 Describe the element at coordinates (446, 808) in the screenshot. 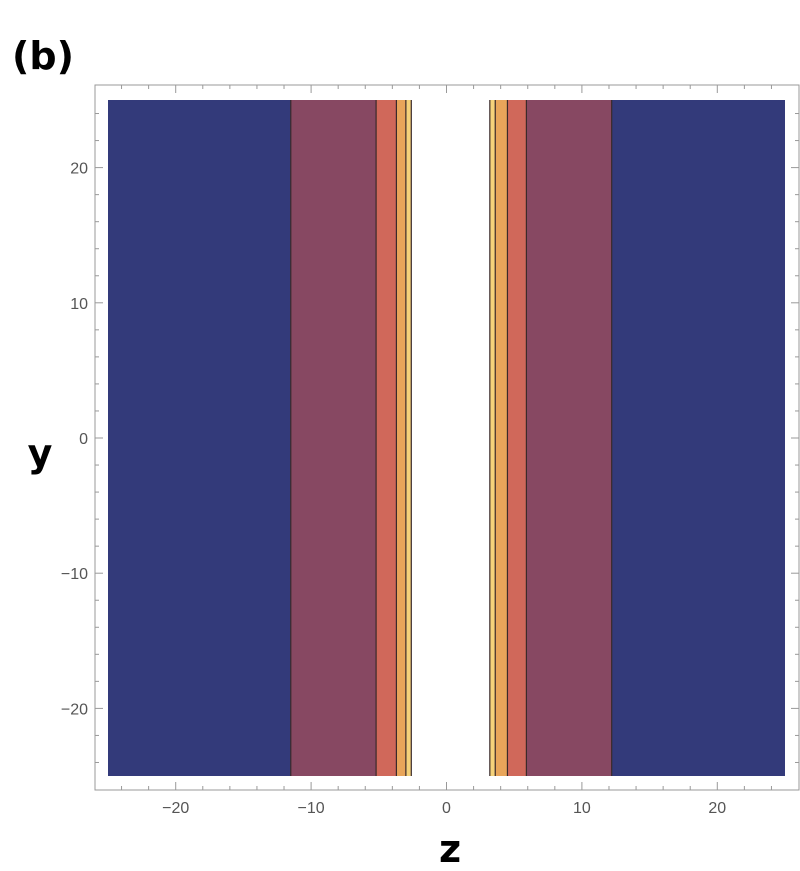

I see `x-tick-label: 0` at that location.